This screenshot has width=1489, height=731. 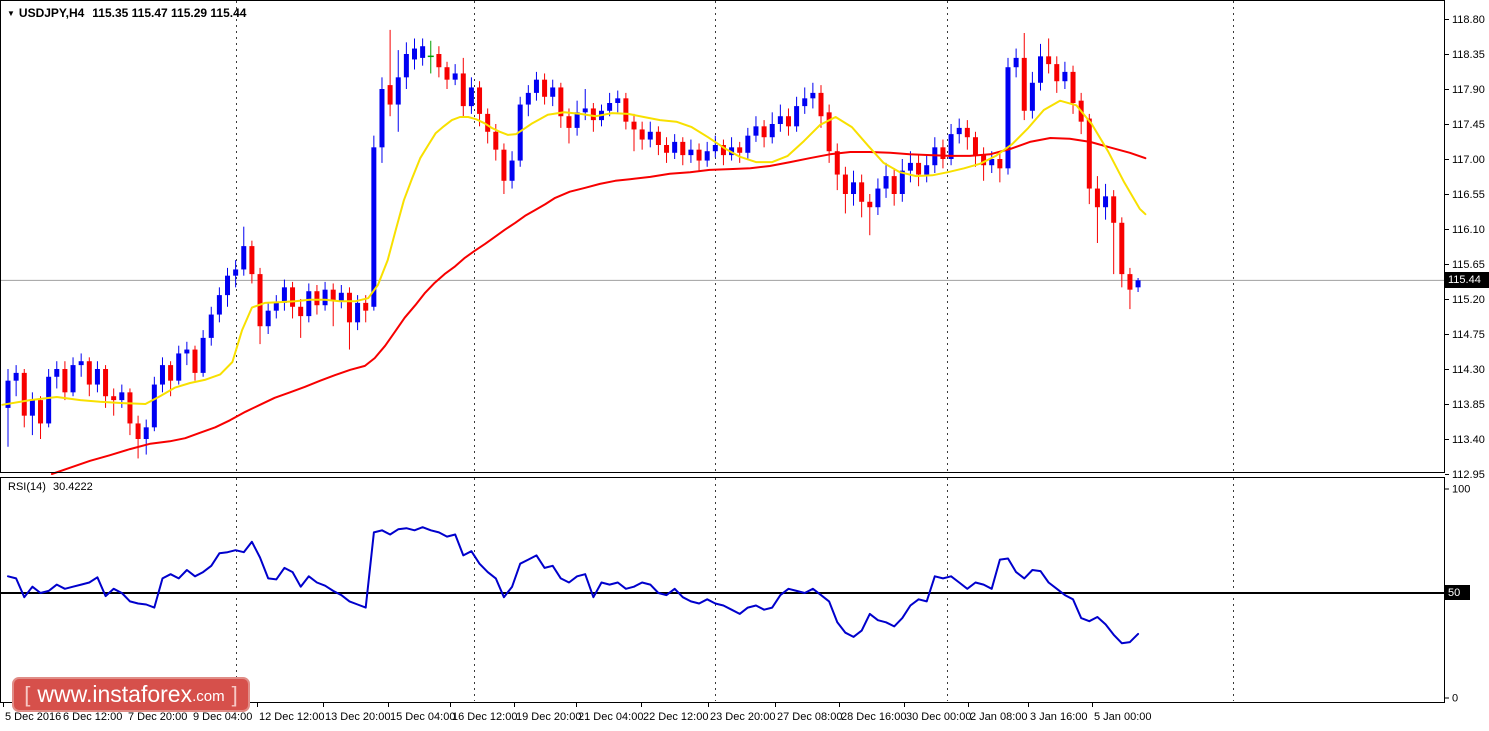 What do you see at coordinates (938, 717) in the screenshot?
I see `time-axis-label: 30 Dec 00:00` at bounding box center [938, 717].